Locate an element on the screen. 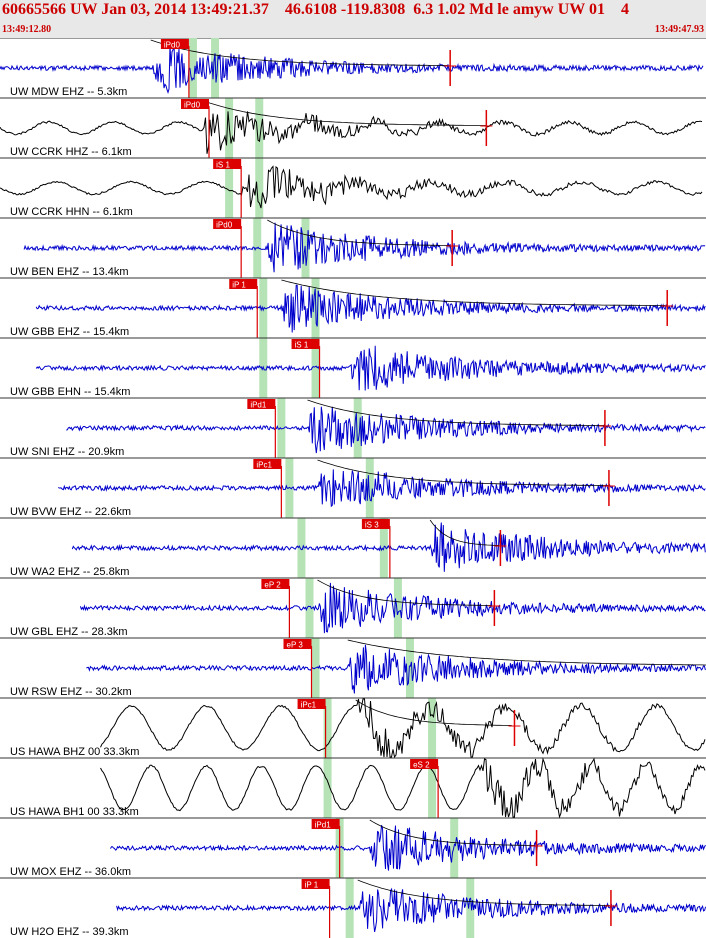 This screenshot has height=938, width=706. trace-row: iPc1 UW BVW EHZ -- 22.6km is located at coordinates (353, 487).